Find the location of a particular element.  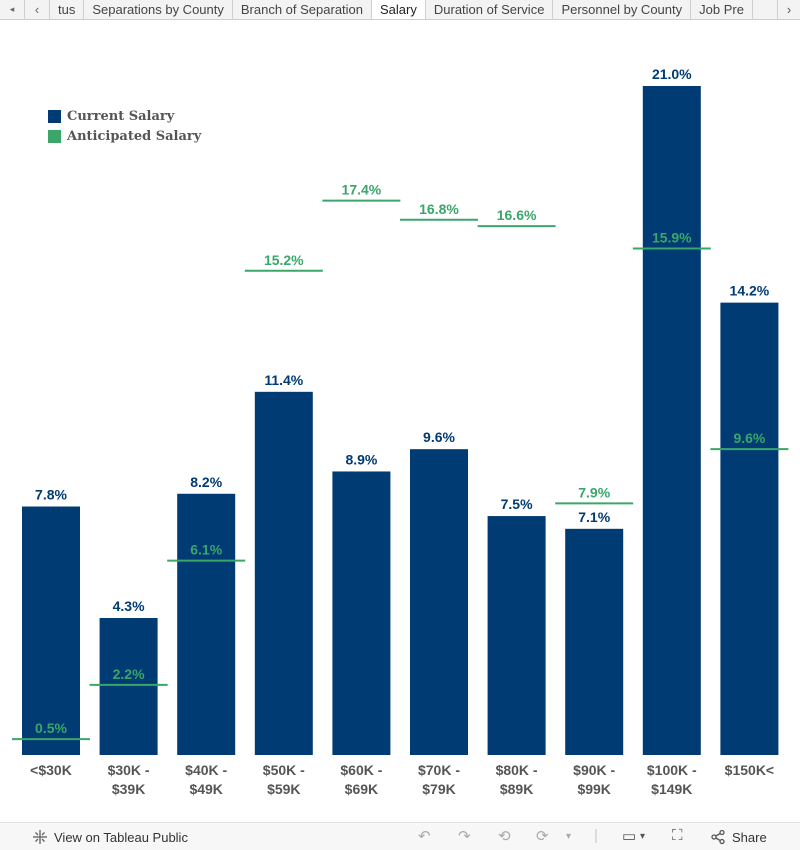

x-tick-label: $50K - is located at coordinates (284, 770).